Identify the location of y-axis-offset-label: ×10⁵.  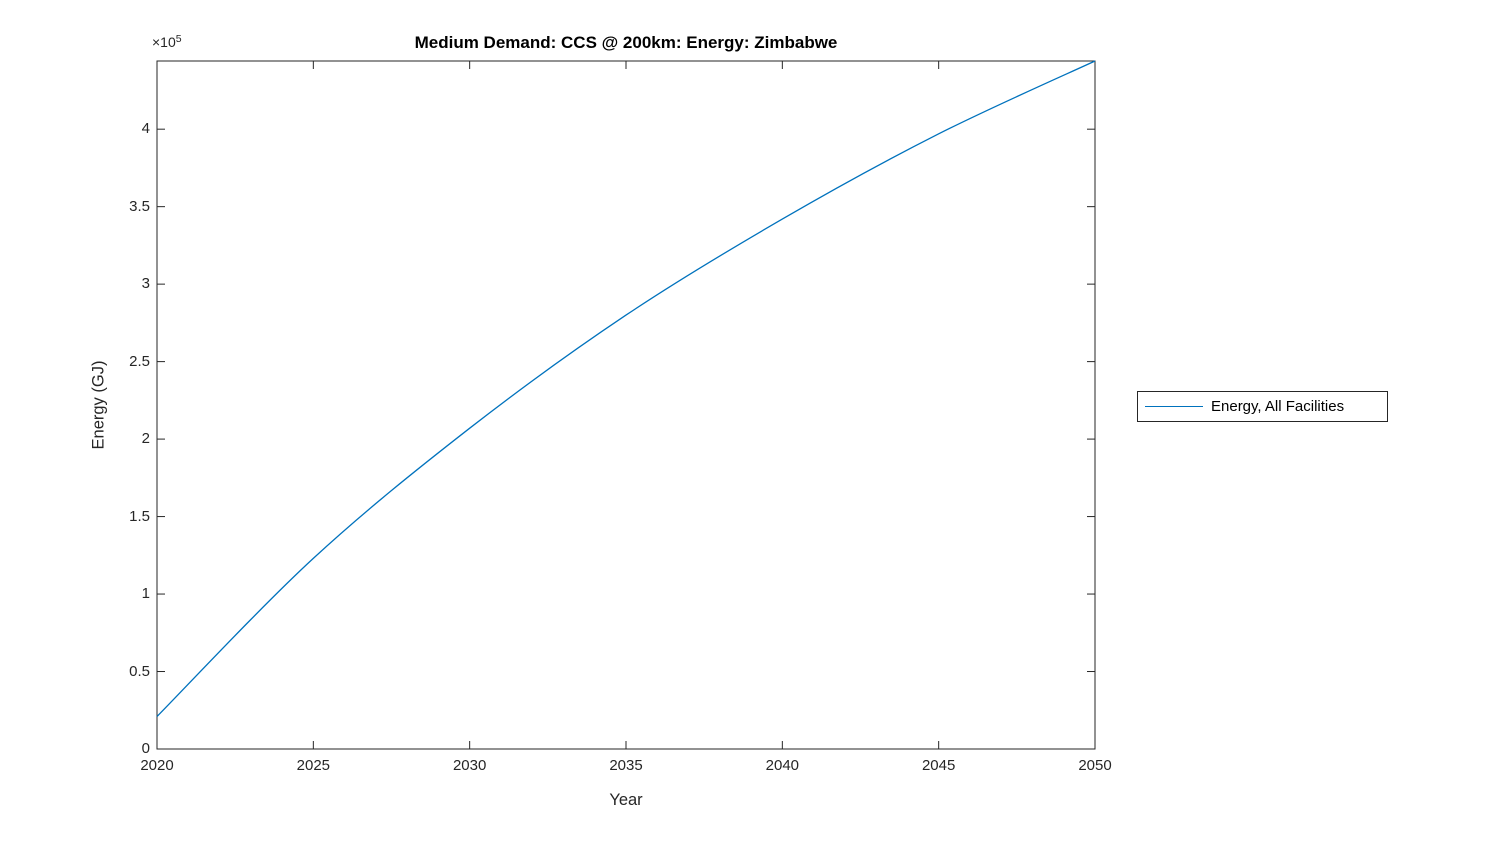
(167, 41).